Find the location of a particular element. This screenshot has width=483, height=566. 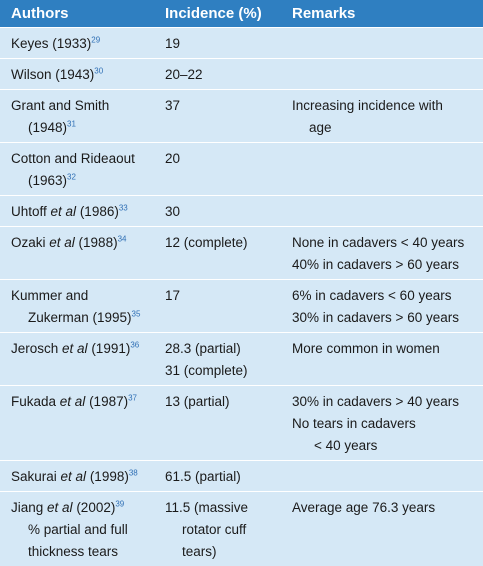

author-text-line: Jiang et al (2002)39 is located at coordinates (81, 508).